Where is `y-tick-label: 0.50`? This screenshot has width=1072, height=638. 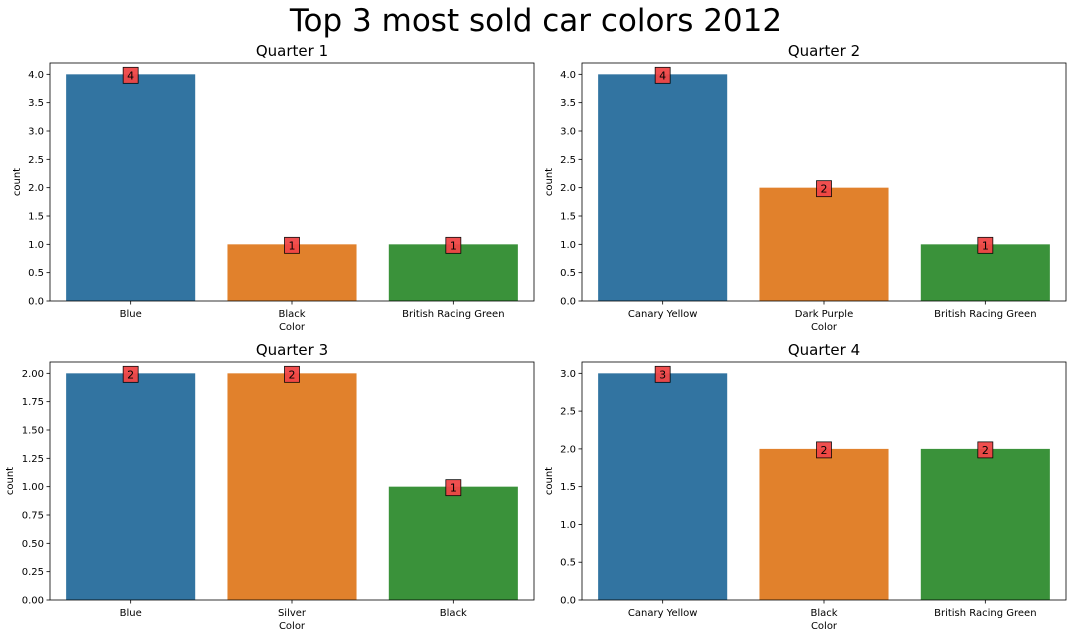 y-tick-label: 0.50 is located at coordinates (33, 544).